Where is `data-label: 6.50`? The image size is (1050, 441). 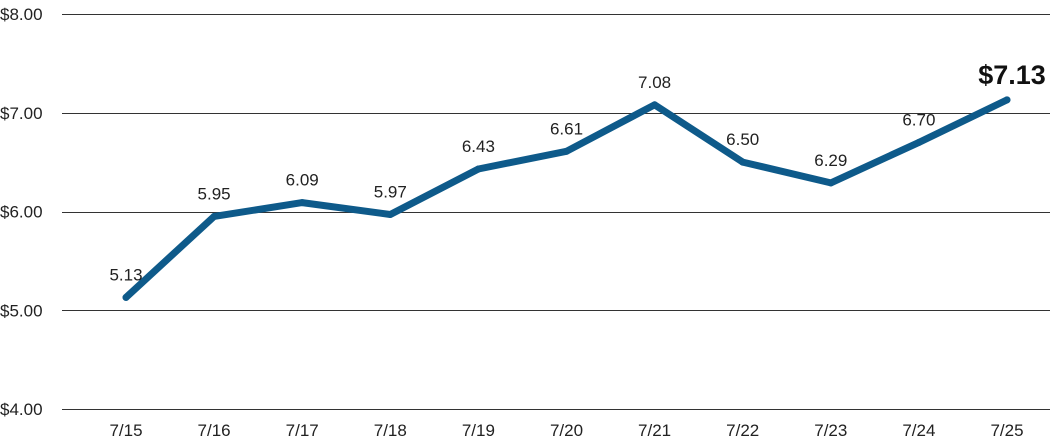 data-label: 6.50 is located at coordinates (742, 139).